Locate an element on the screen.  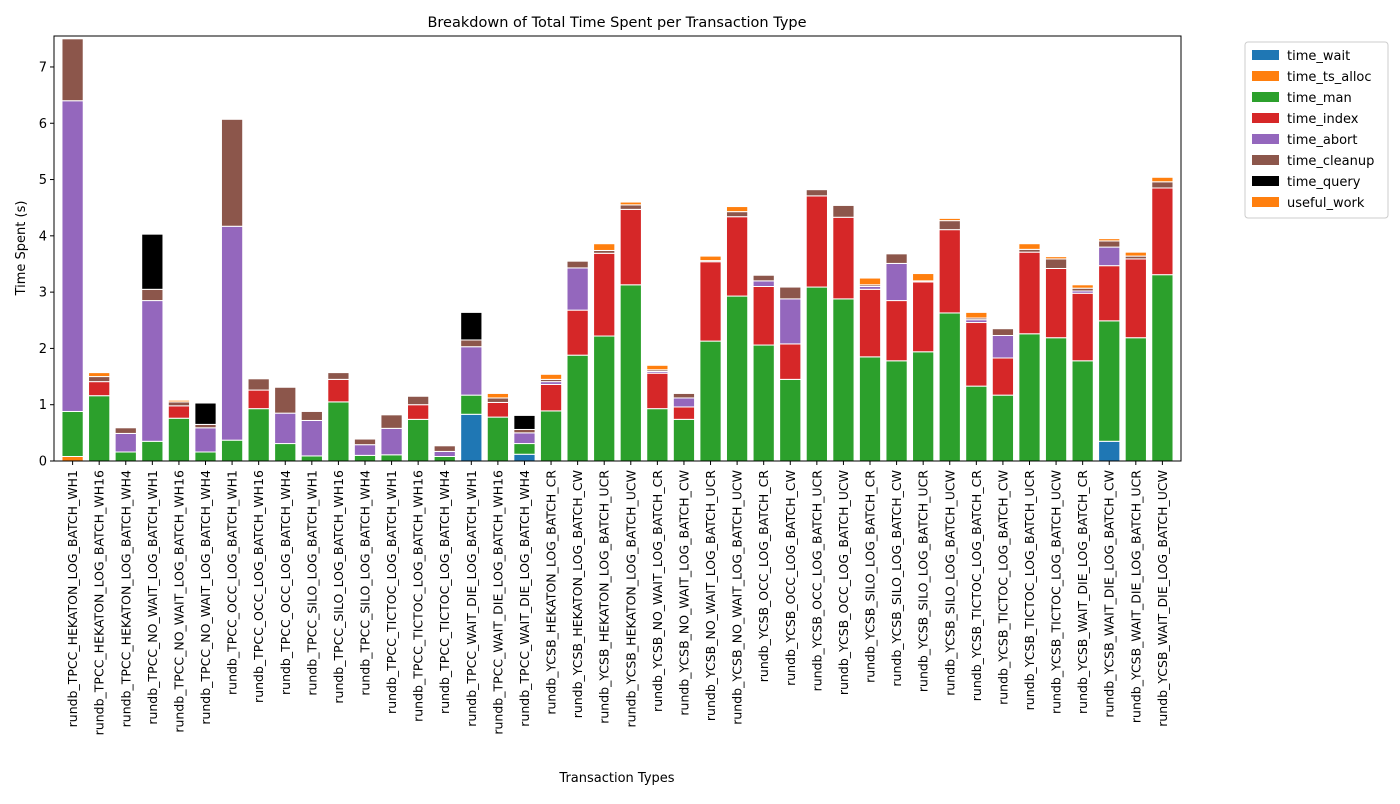
y-tick-label: 1 is located at coordinates (43, 405).